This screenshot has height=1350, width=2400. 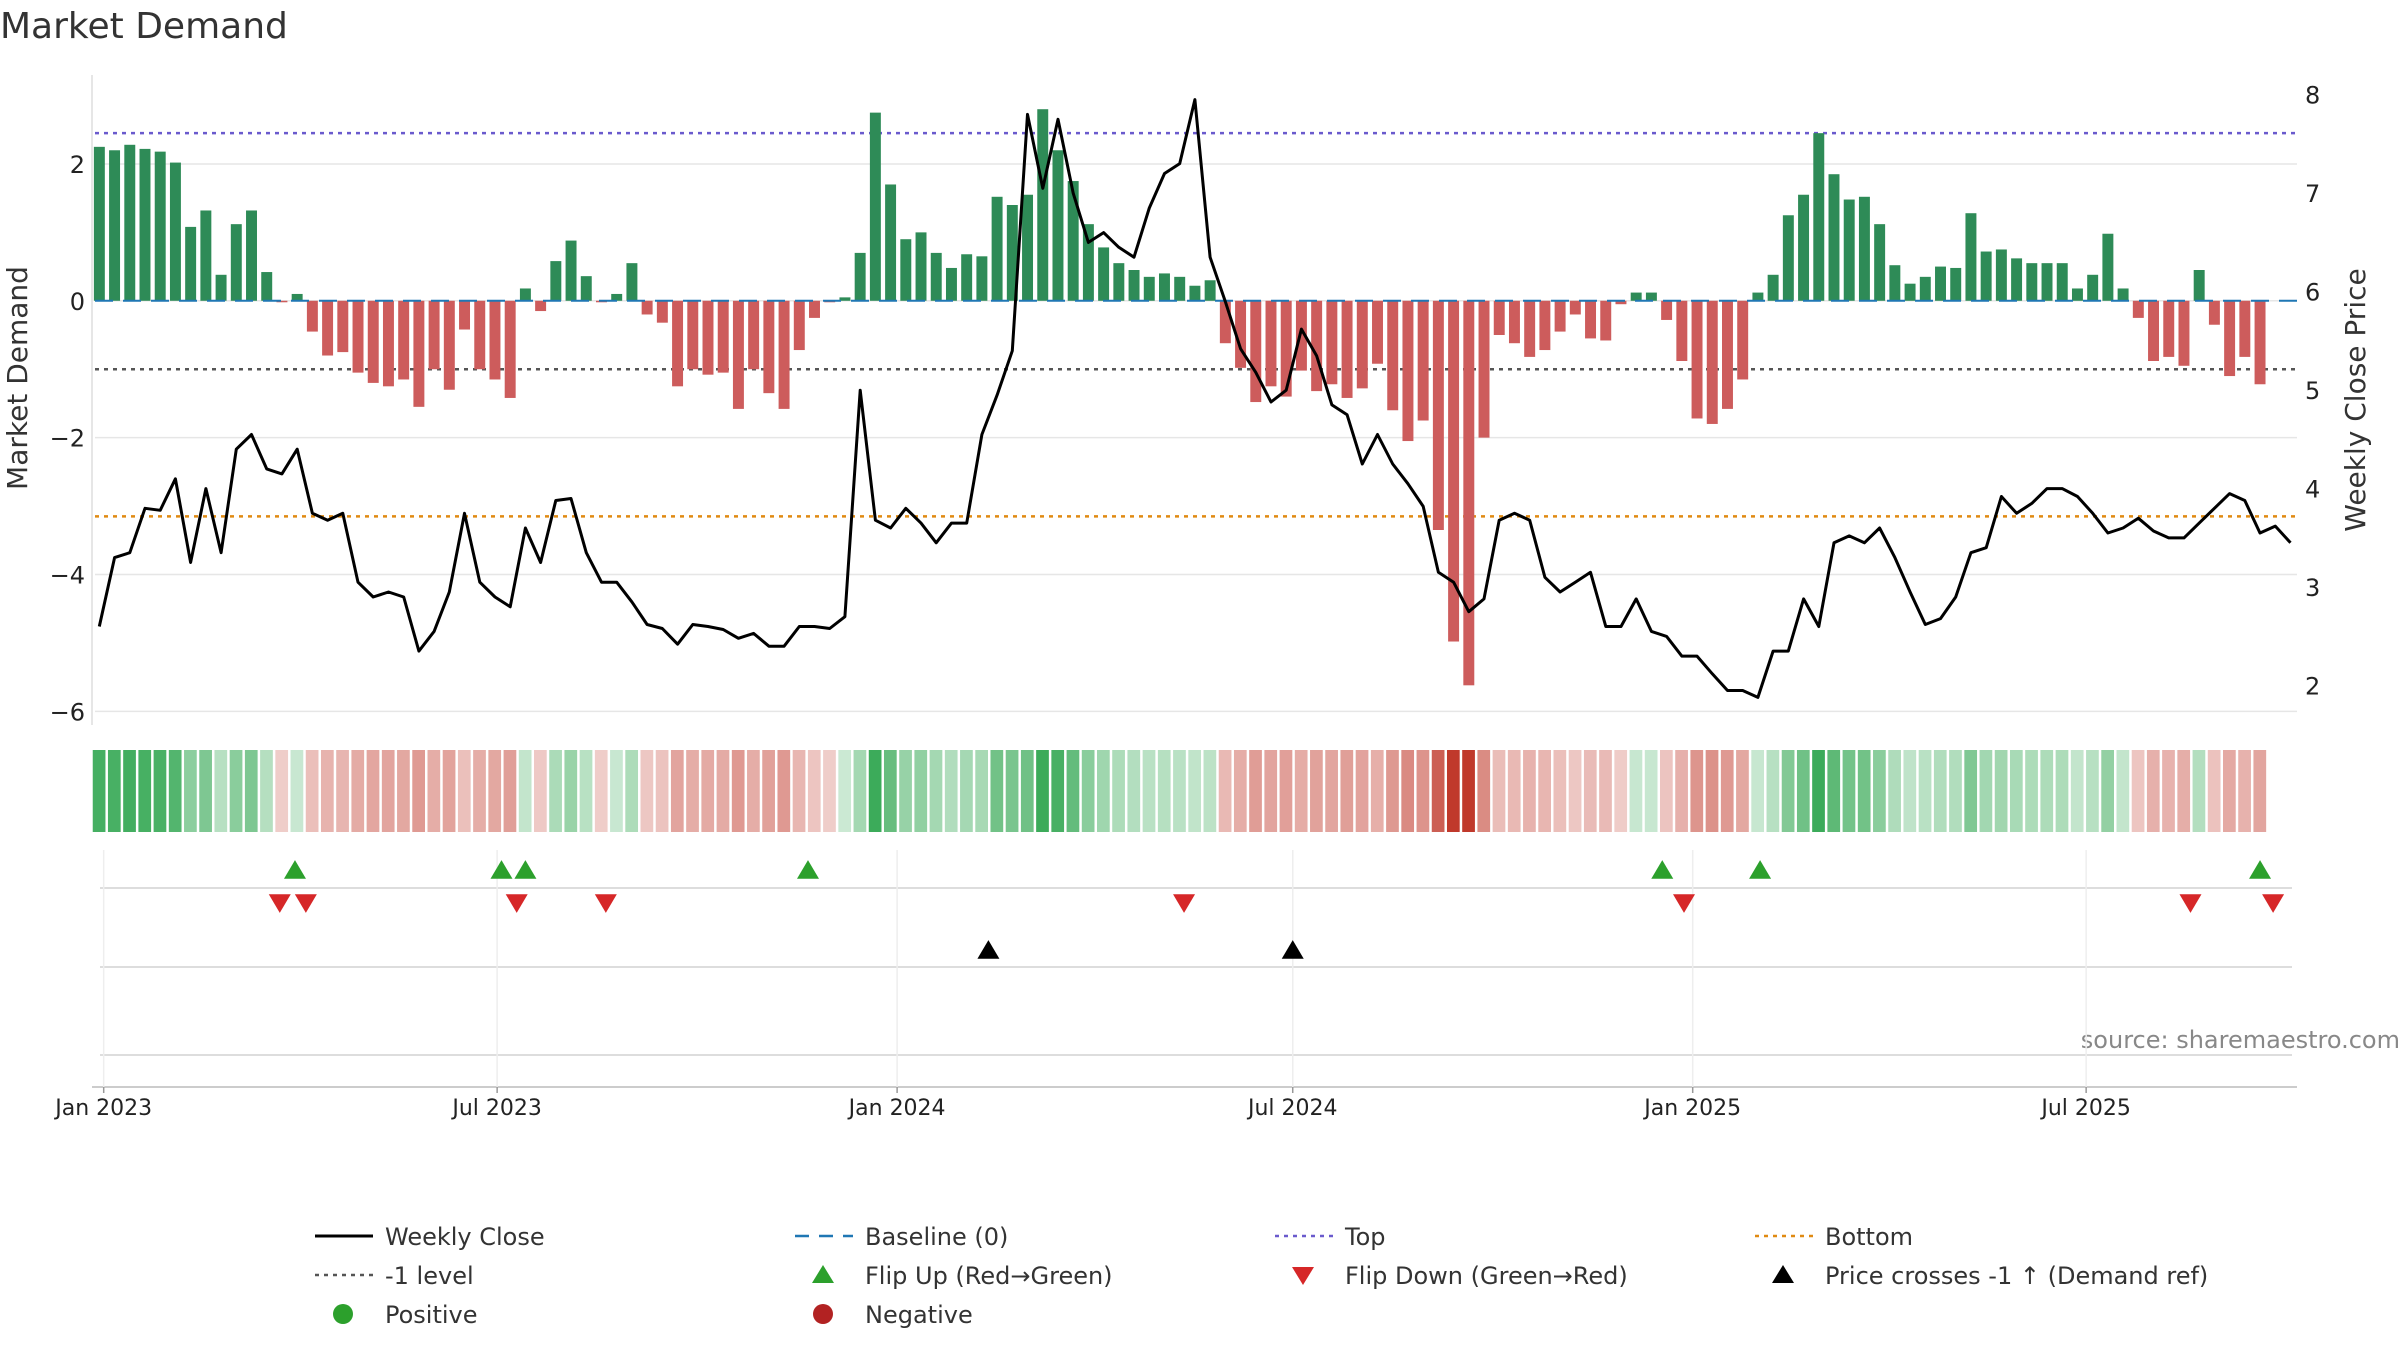 I want to click on y-left-tick-label: −4, so click(x=67, y=575).